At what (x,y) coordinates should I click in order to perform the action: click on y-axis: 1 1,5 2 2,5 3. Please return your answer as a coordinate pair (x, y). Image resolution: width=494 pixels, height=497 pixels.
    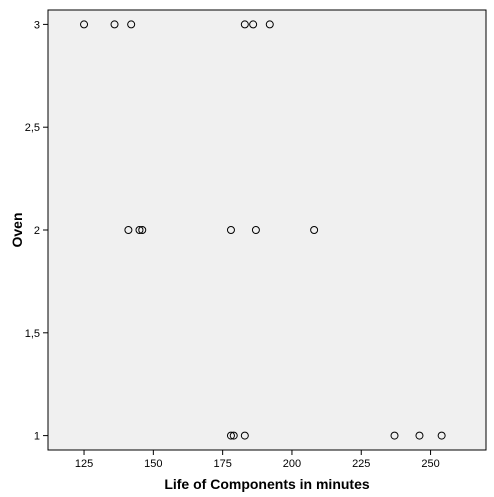
    Looking at the image, I should click on (36, 231).